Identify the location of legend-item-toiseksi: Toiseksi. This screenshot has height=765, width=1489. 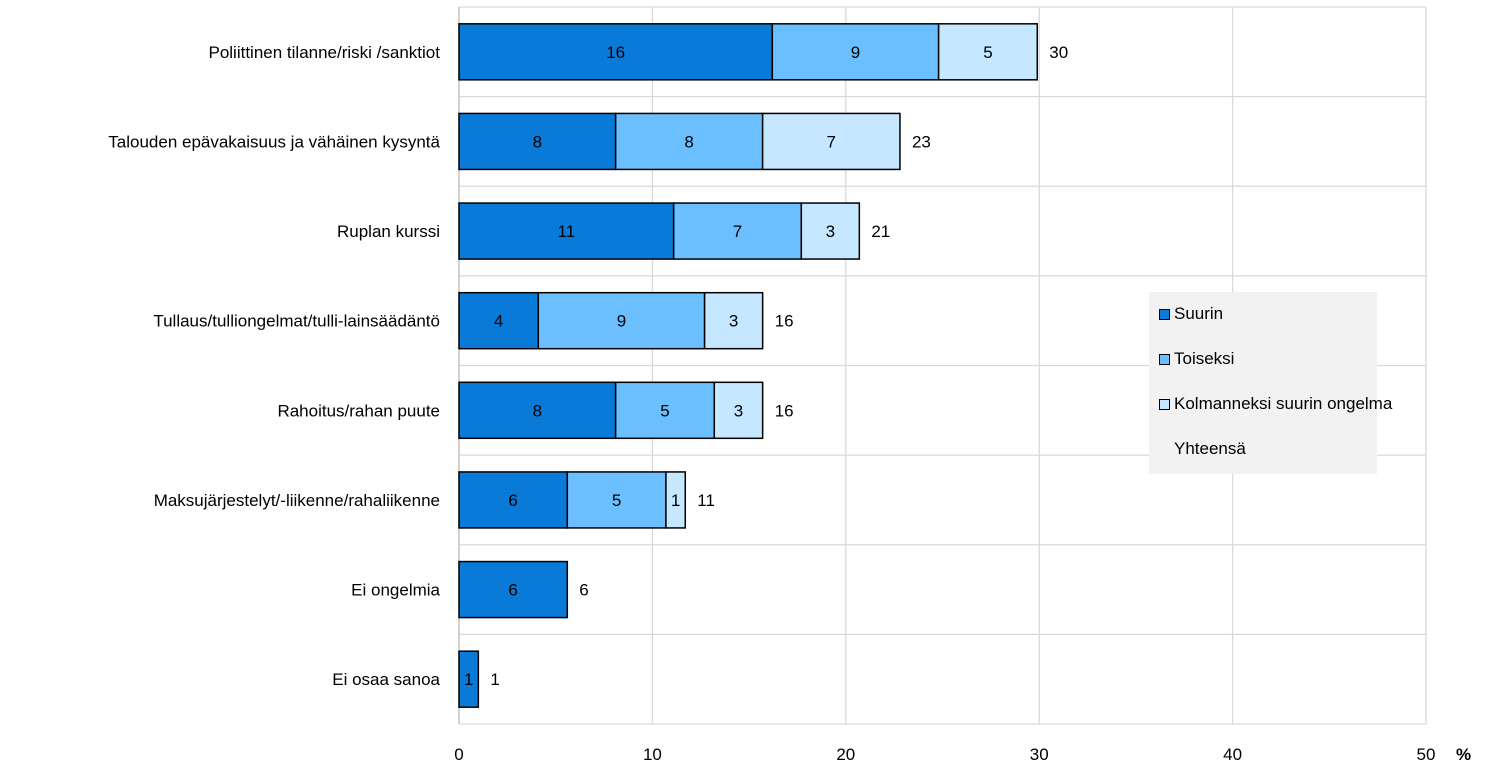
(1196, 359).